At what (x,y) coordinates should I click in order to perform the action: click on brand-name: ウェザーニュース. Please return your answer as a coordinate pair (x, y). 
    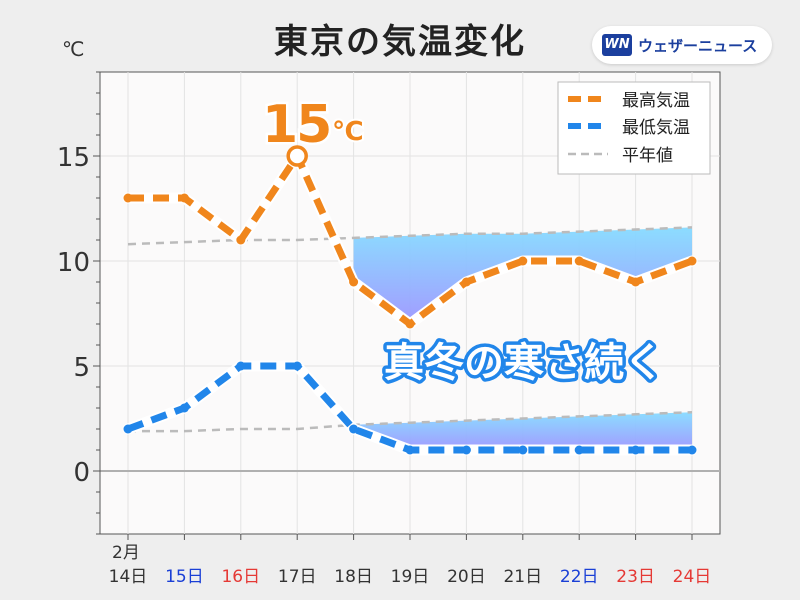
    Looking at the image, I should click on (698, 46).